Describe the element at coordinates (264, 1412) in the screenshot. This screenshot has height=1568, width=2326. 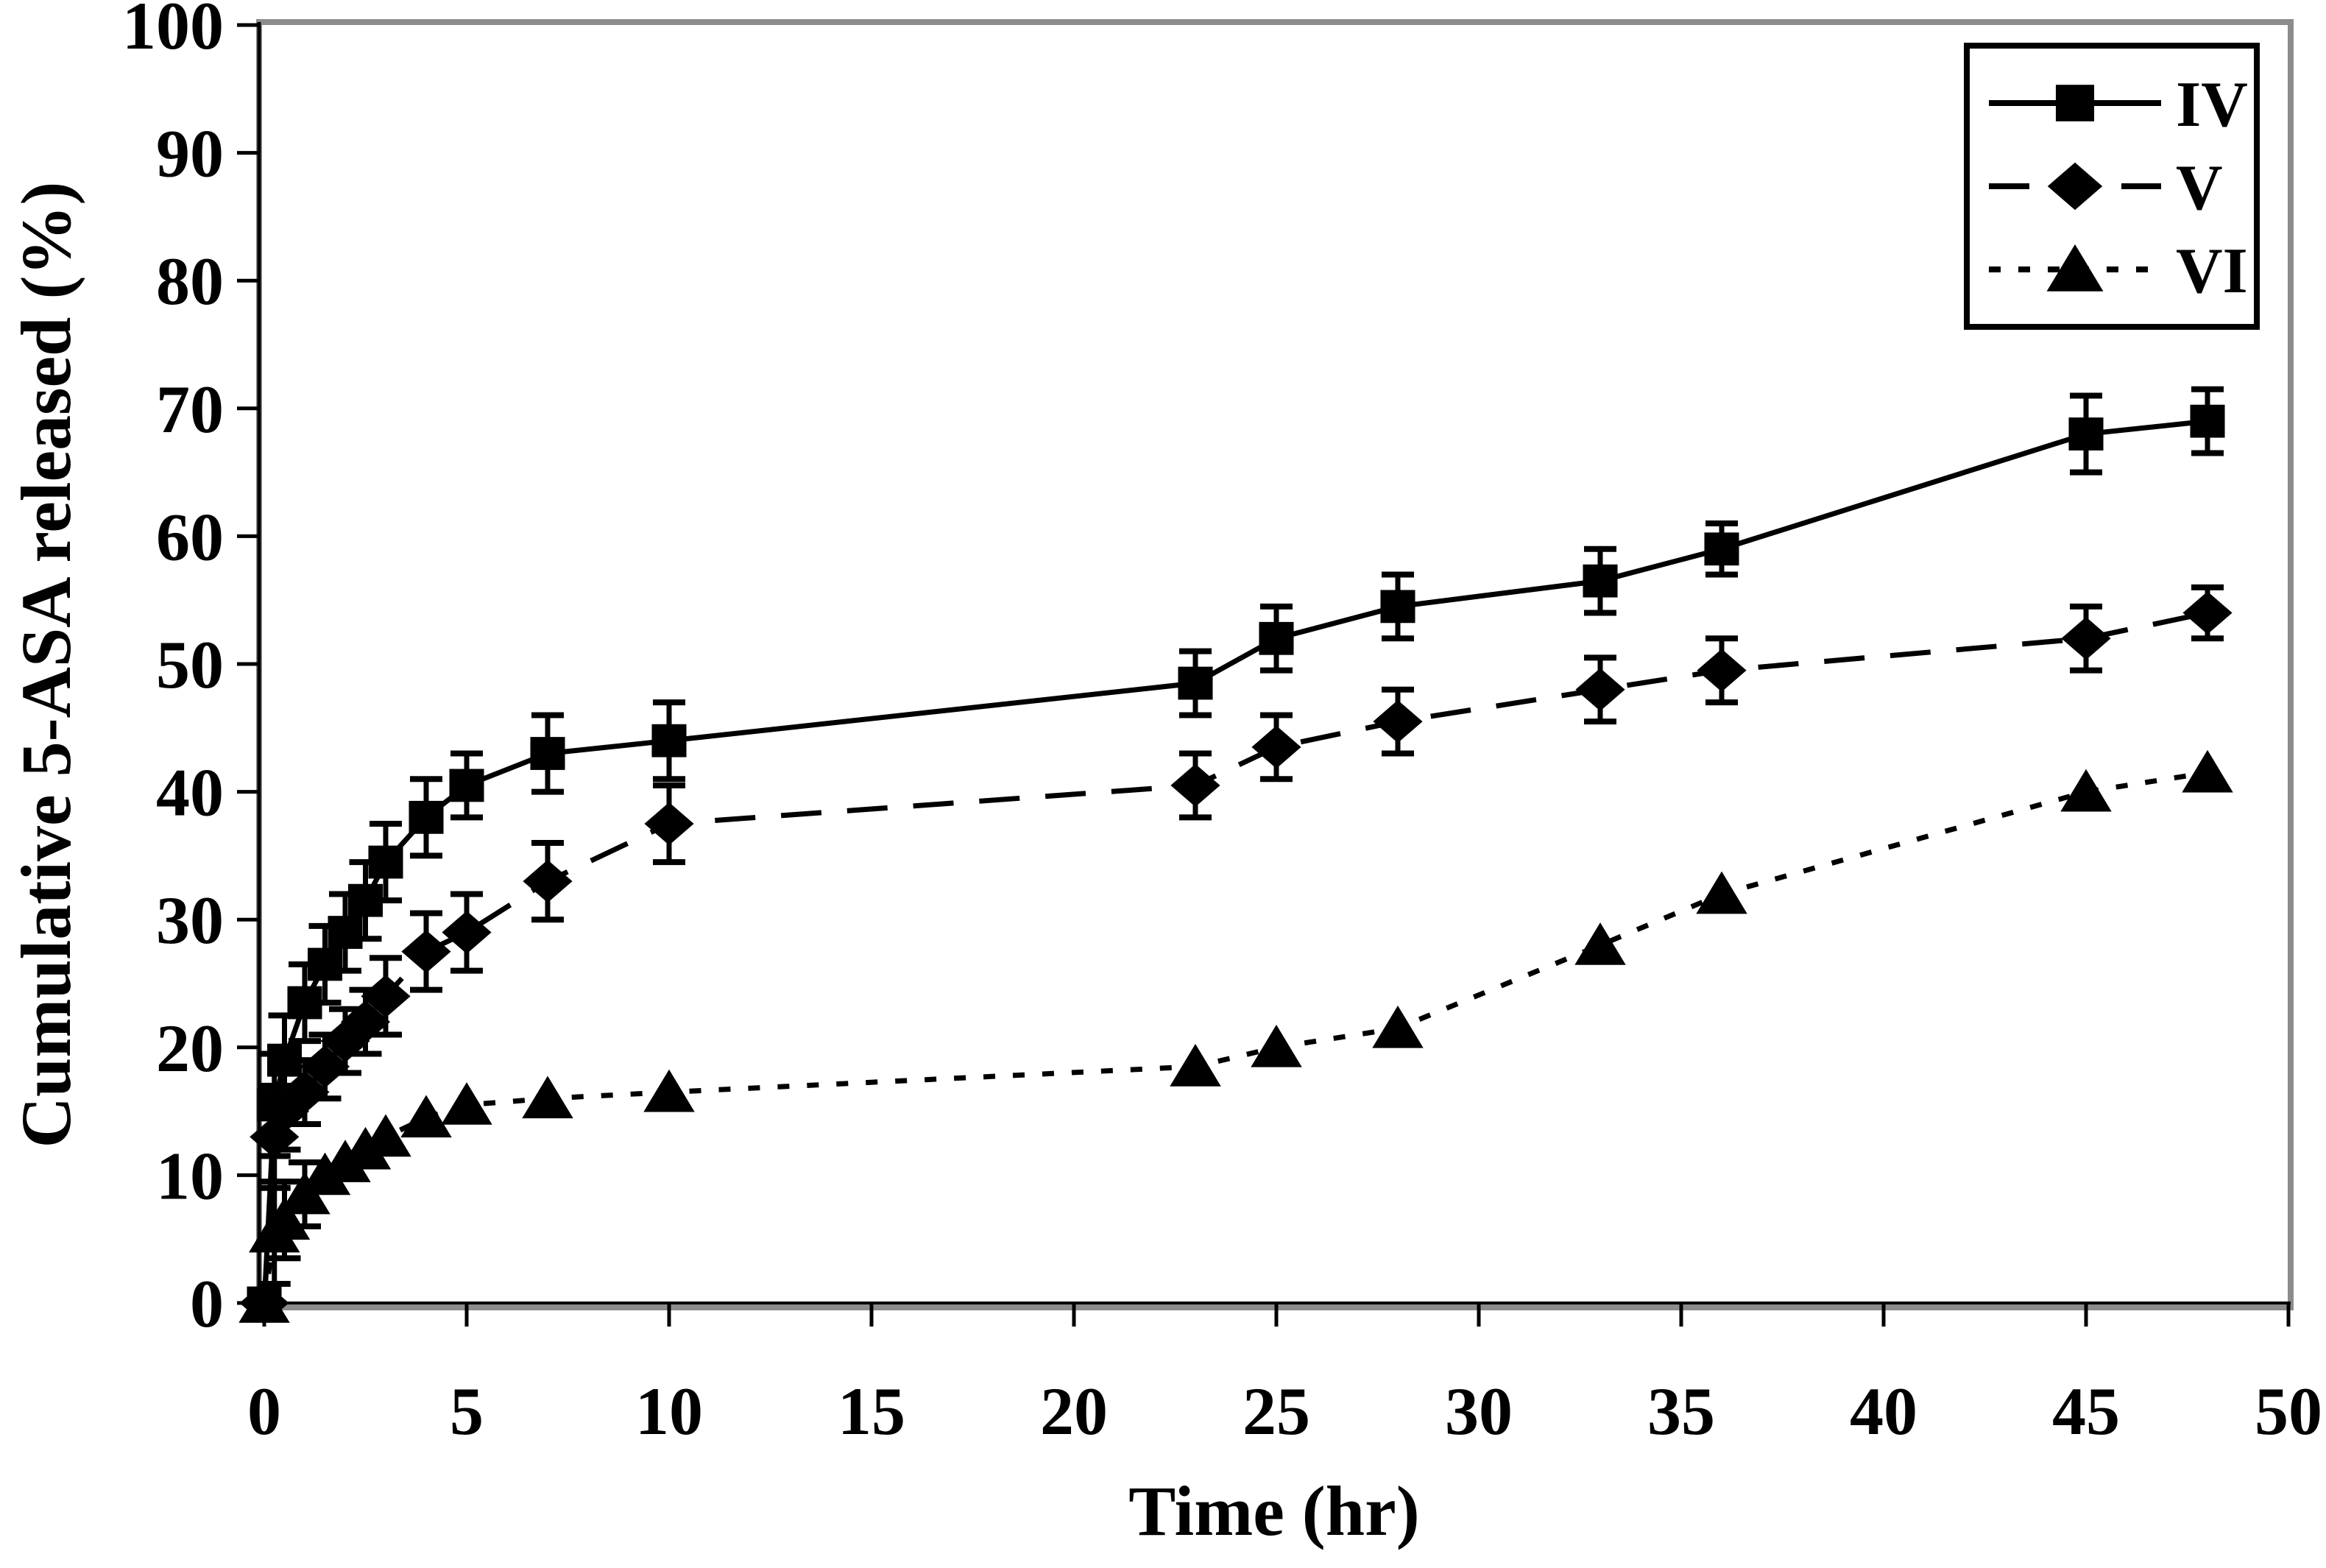
I see `x-tick-label: 0` at that location.